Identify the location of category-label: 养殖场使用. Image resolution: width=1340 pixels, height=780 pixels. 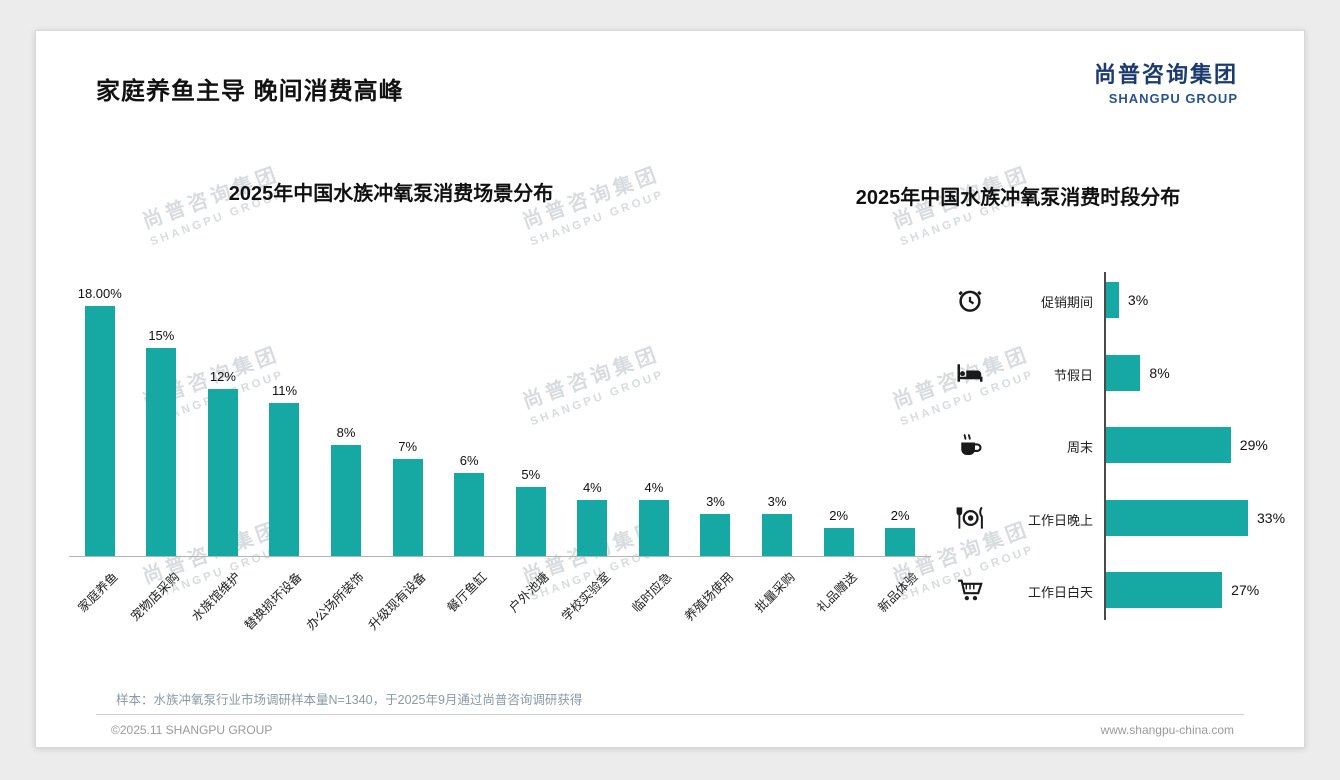
(709, 596).